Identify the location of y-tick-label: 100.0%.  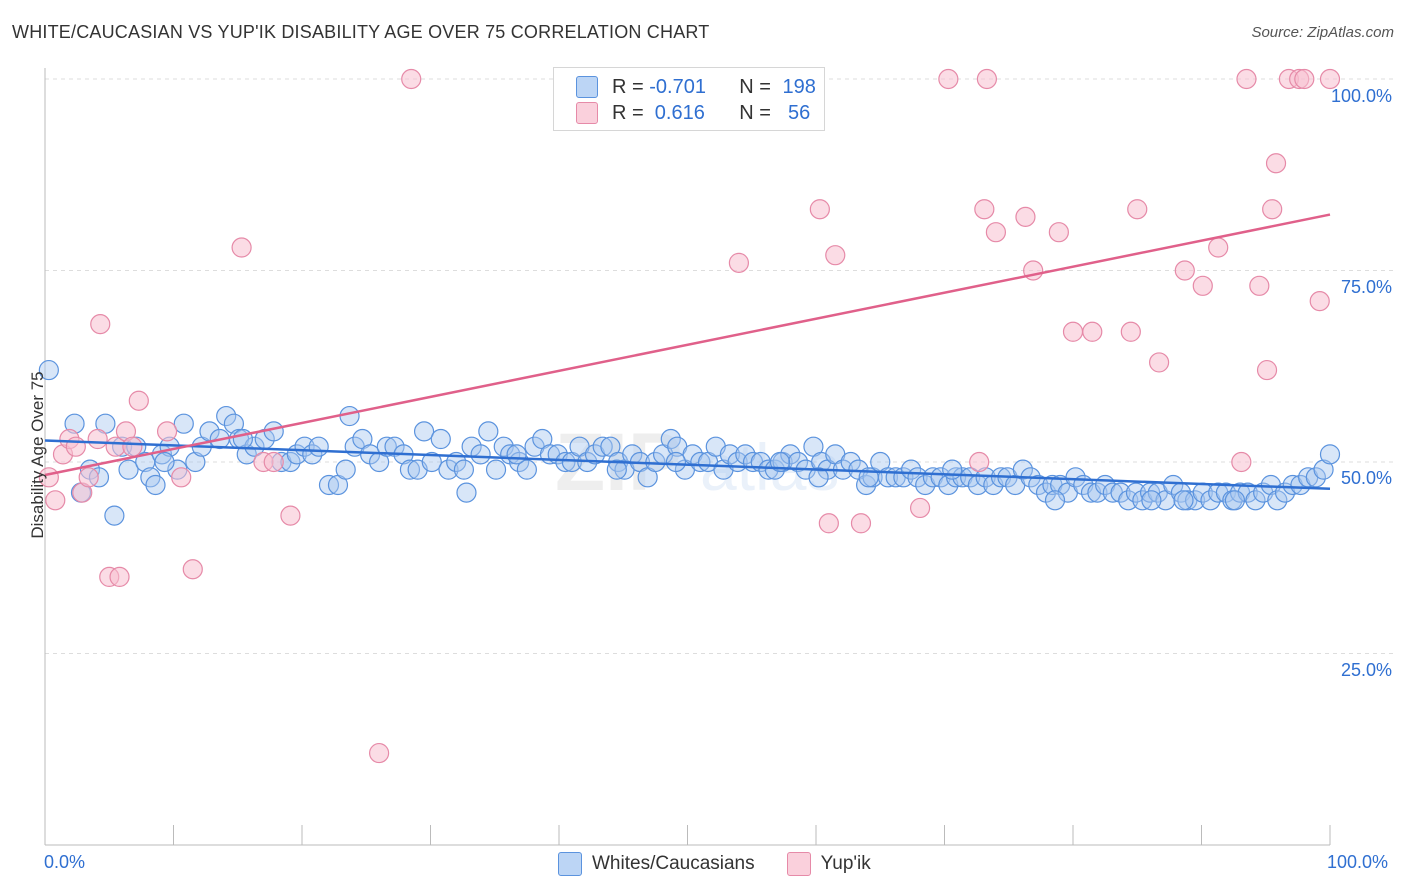
(1361, 96).